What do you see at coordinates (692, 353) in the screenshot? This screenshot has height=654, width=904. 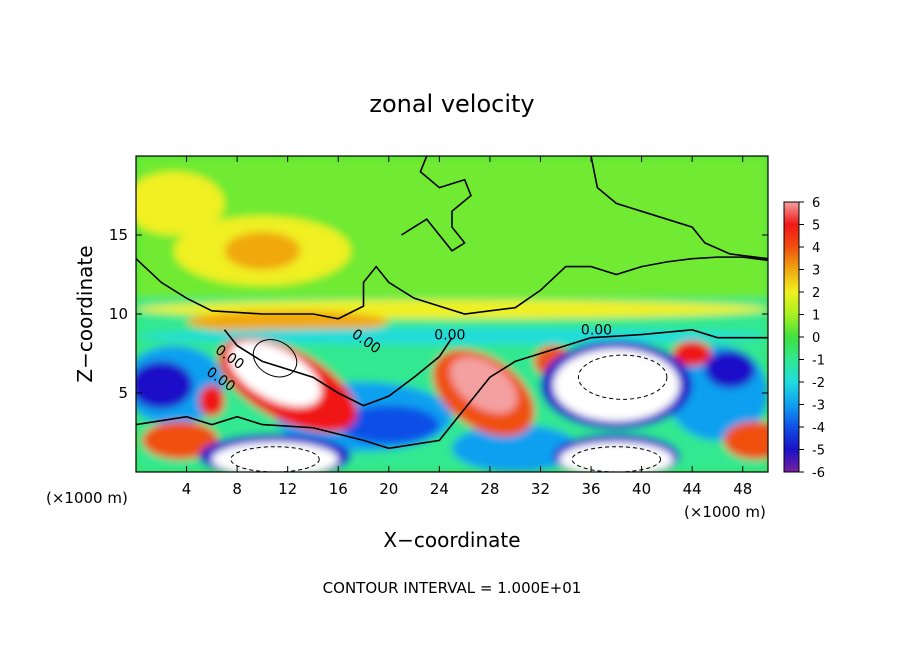 I see `warm-right-spot` at bounding box center [692, 353].